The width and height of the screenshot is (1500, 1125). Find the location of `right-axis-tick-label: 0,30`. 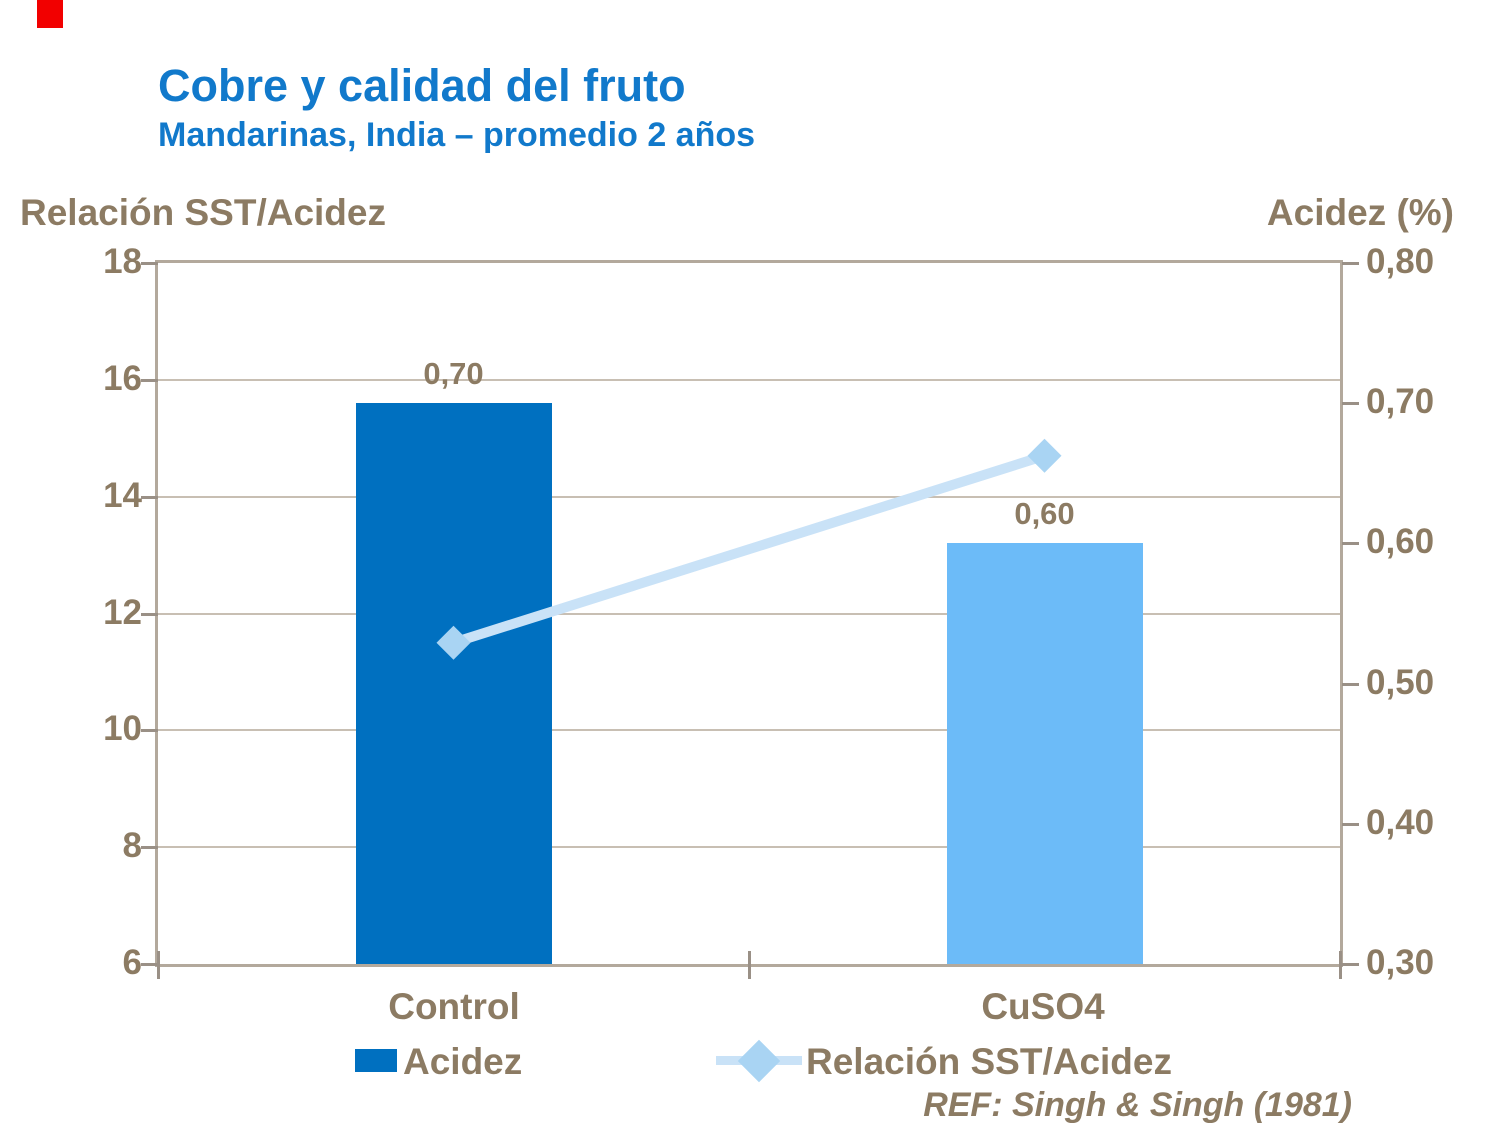

right-axis-tick-label: 0,30 is located at coordinates (1400, 962).